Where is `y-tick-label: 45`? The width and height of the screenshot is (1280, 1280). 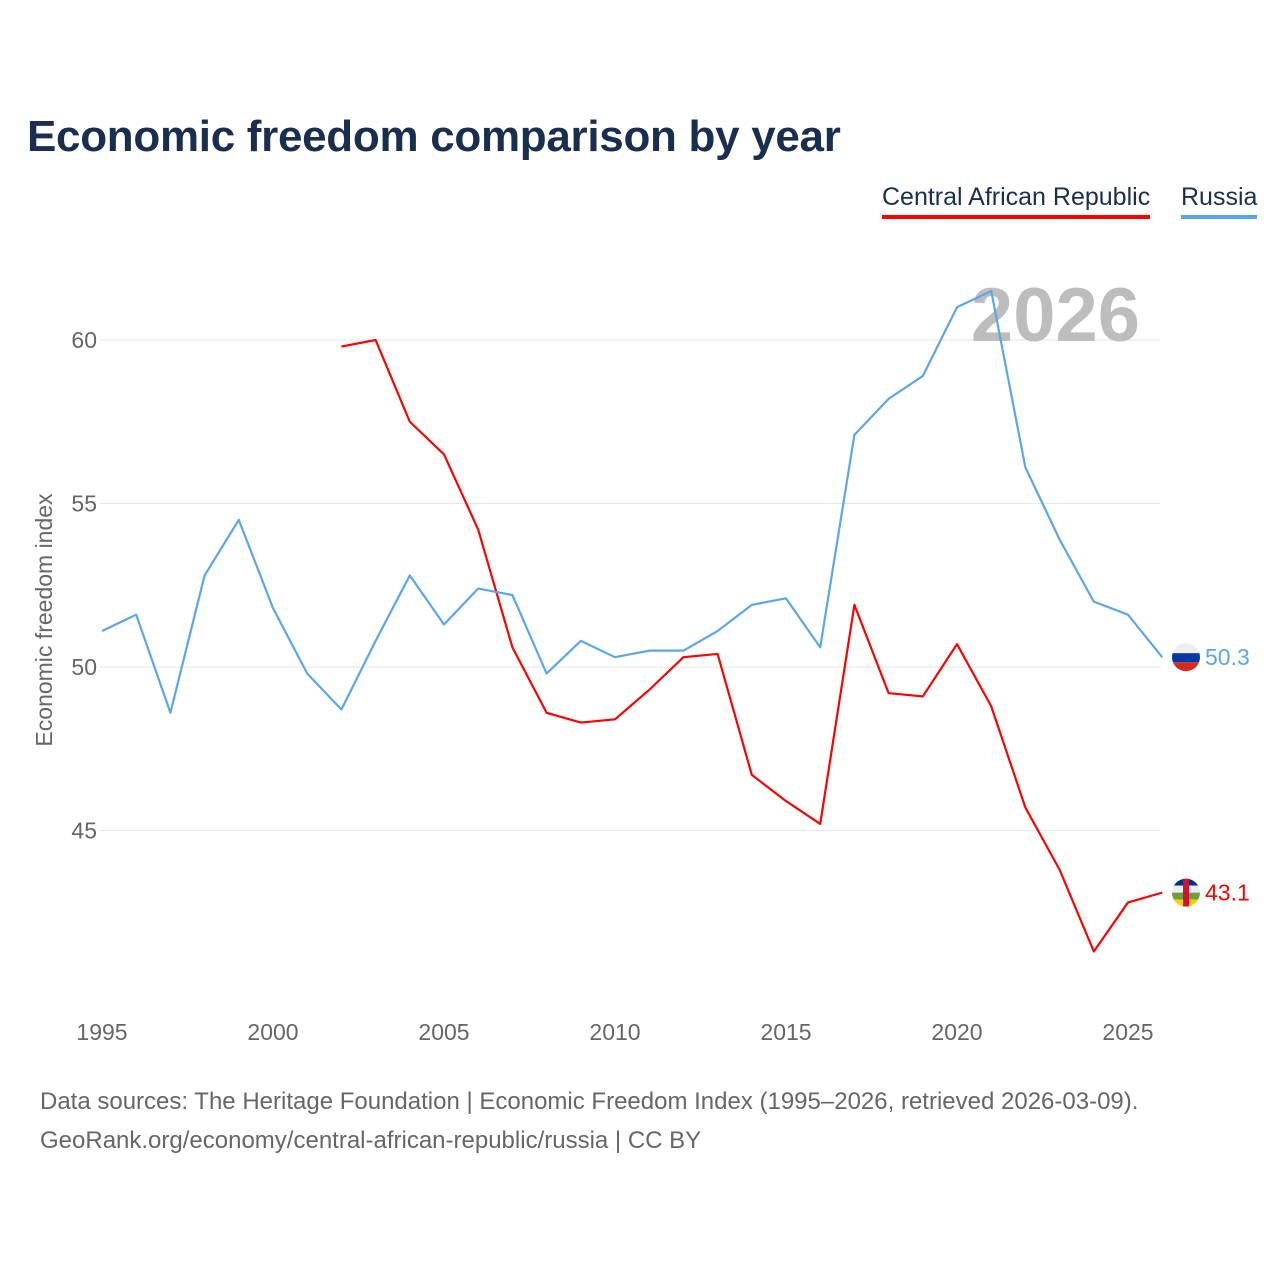 y-tick-label: 45 is located at coordinates (84, 831).